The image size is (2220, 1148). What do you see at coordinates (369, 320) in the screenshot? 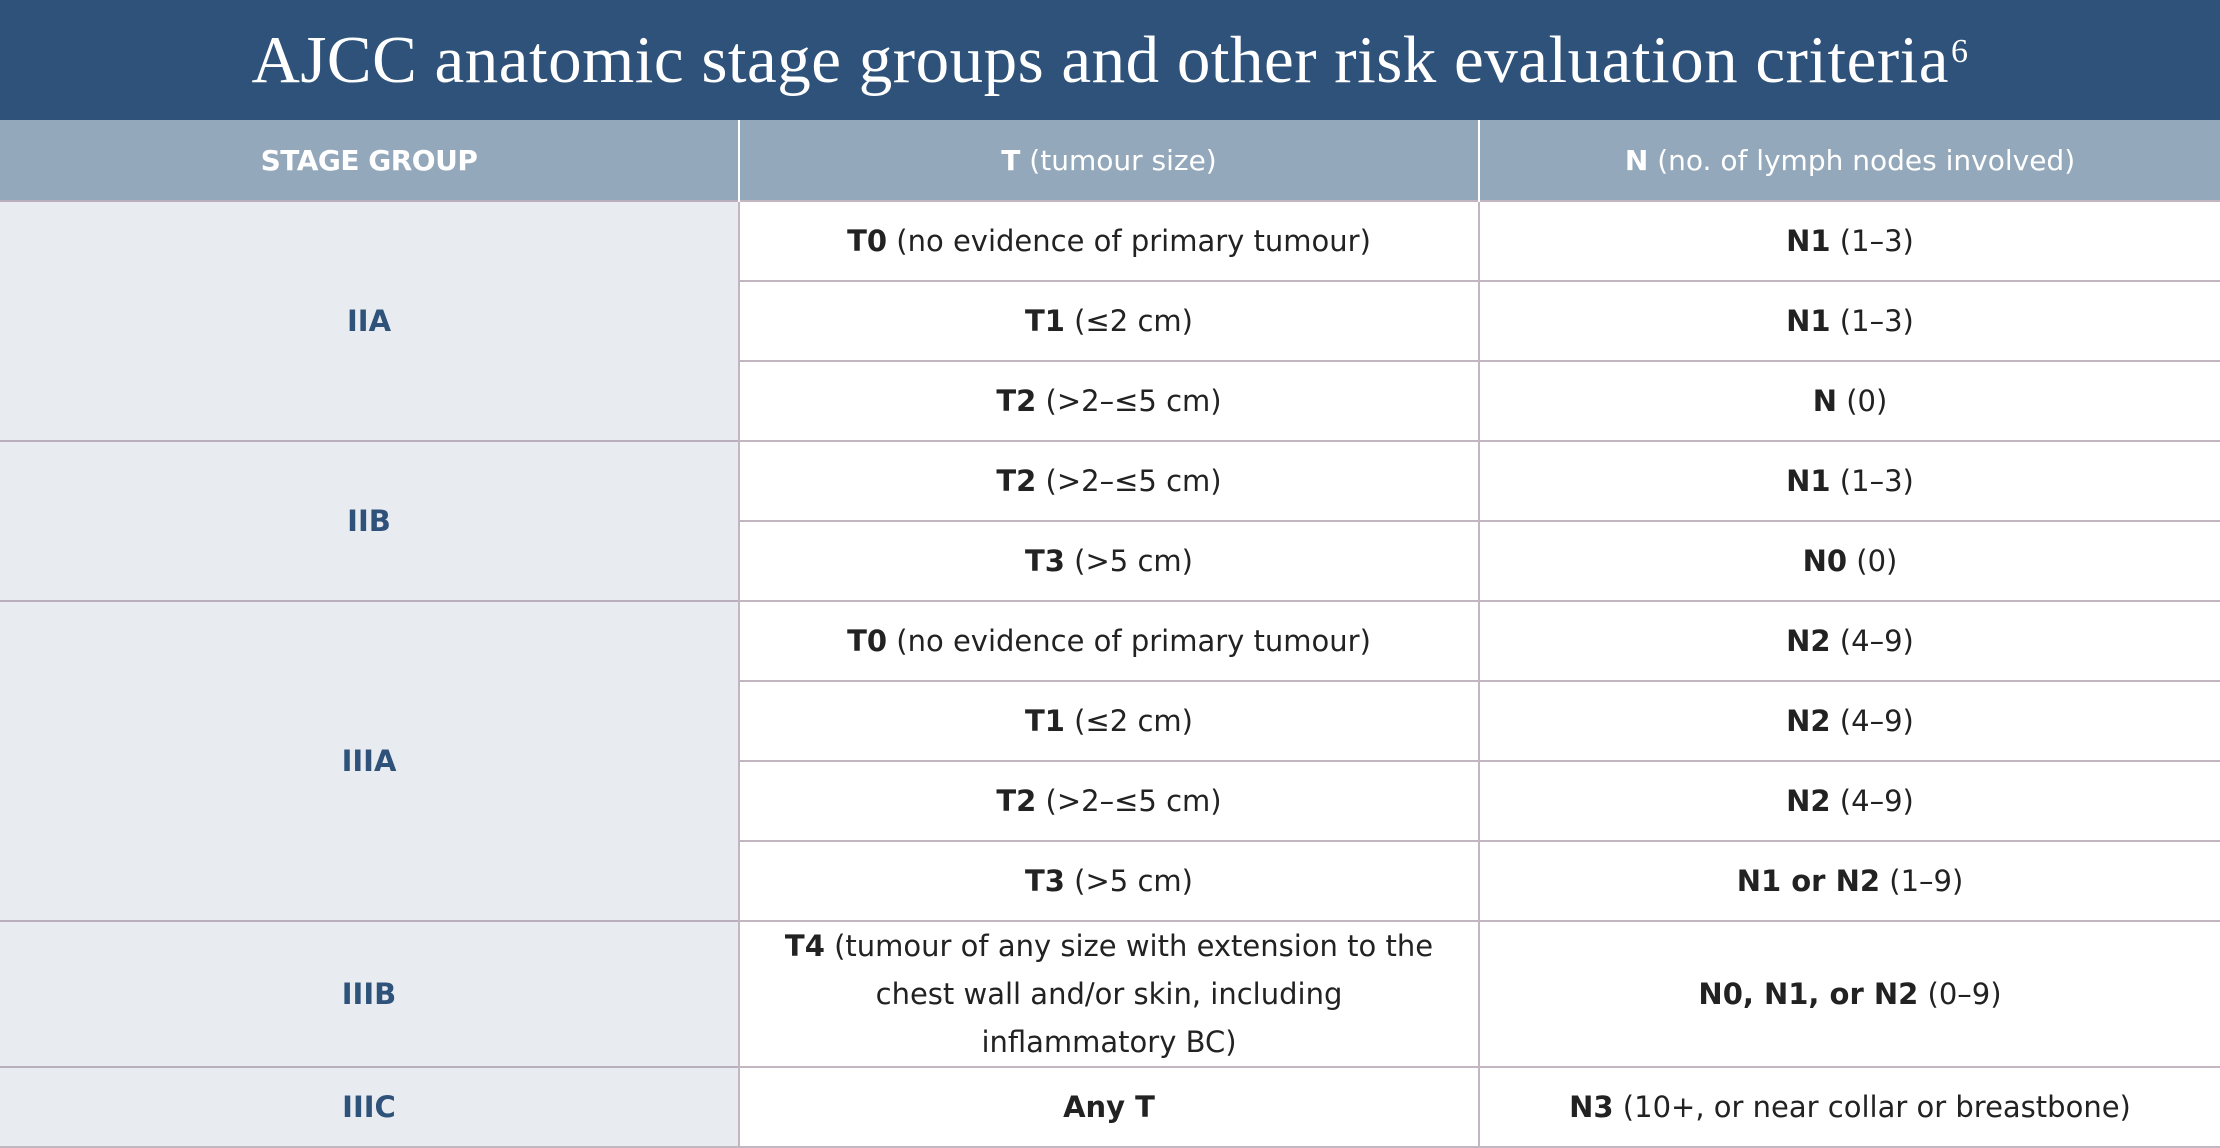
I see `stage-cell: IIA` at bounding box center [369, 320].